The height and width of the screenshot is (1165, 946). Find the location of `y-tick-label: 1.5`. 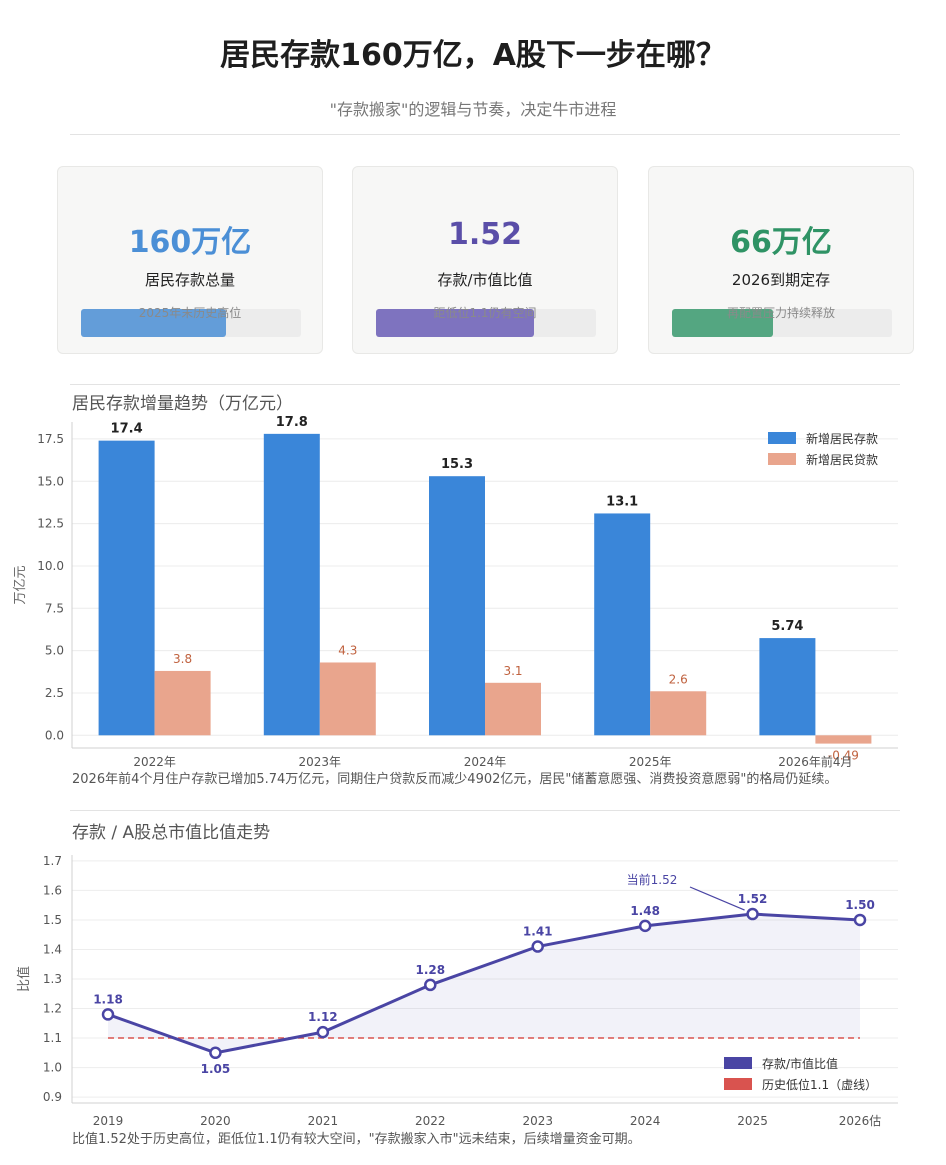

y-tick-label: 1.5 is located at coordinates (52, 920).